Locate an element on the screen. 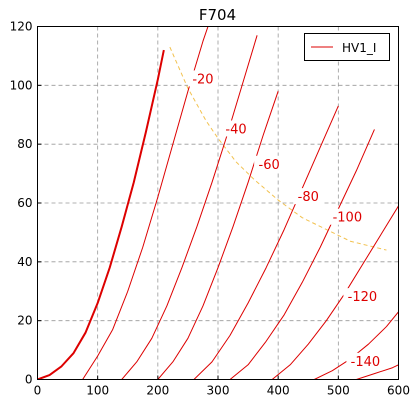 The height and width of the screenshot is (403, 419). y-tick-label: 40 is located at coordinates (24, 262).